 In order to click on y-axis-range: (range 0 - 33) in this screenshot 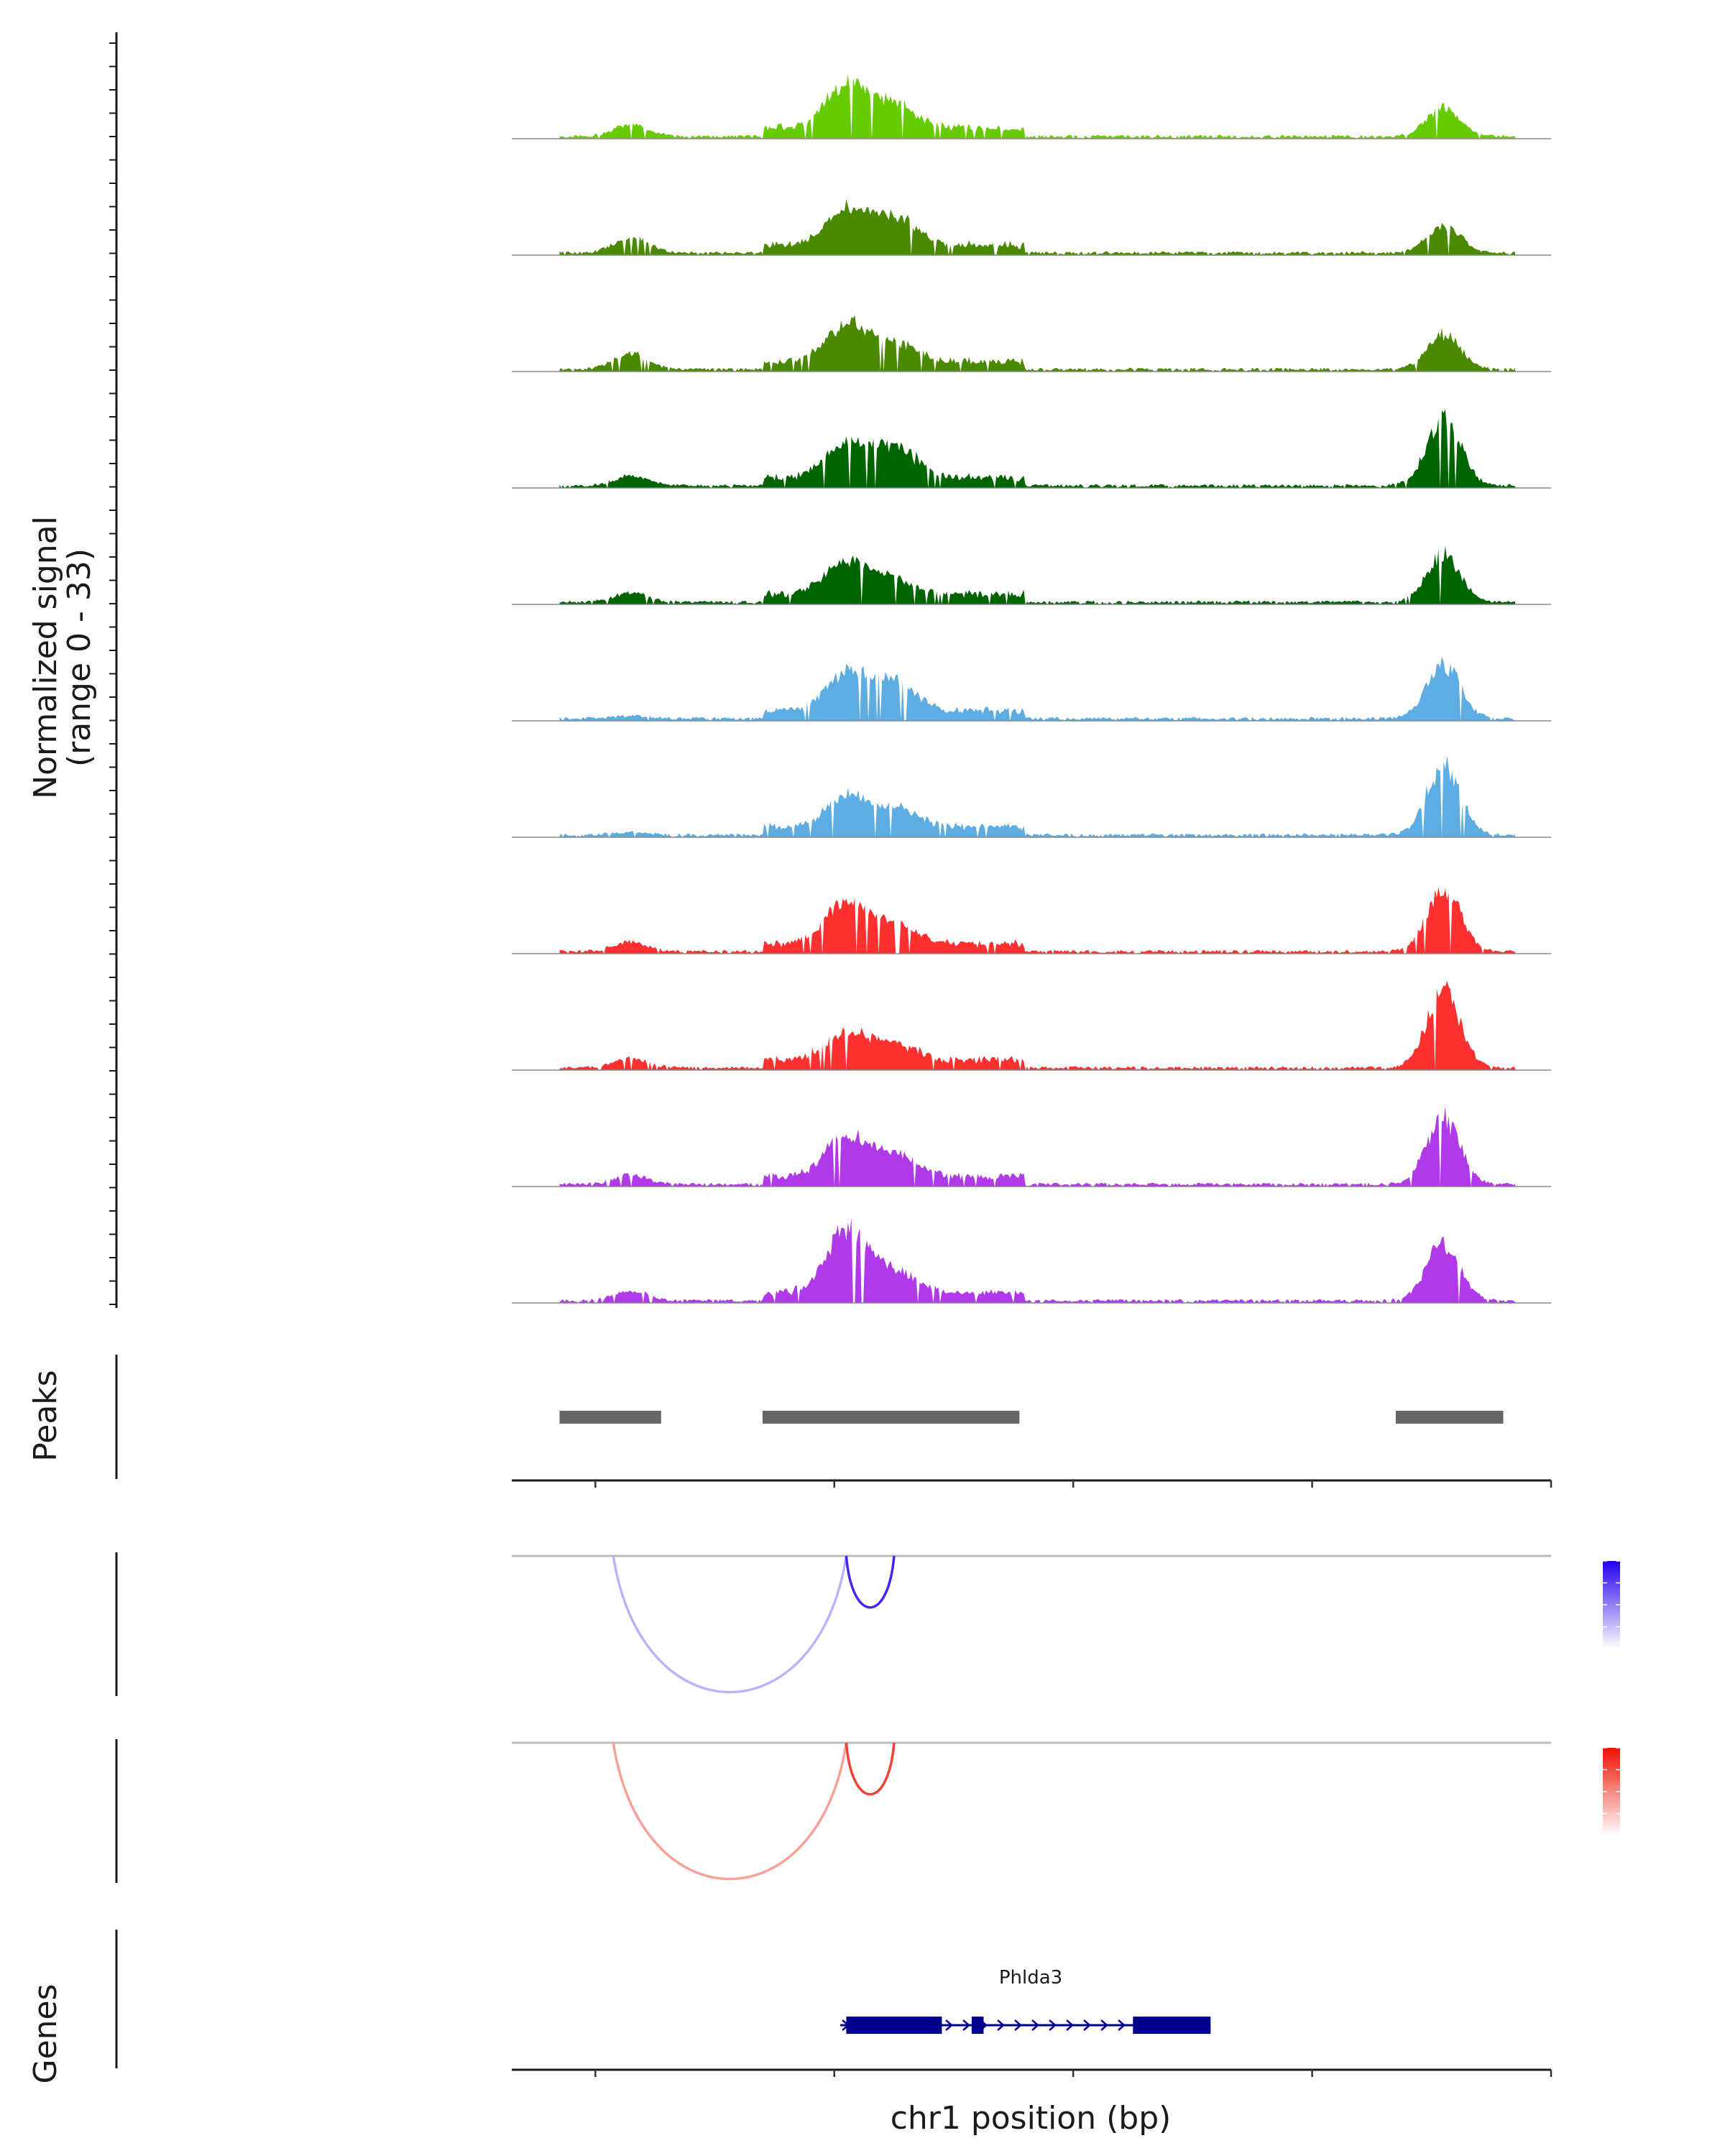, I will do `click(79, 658)`.